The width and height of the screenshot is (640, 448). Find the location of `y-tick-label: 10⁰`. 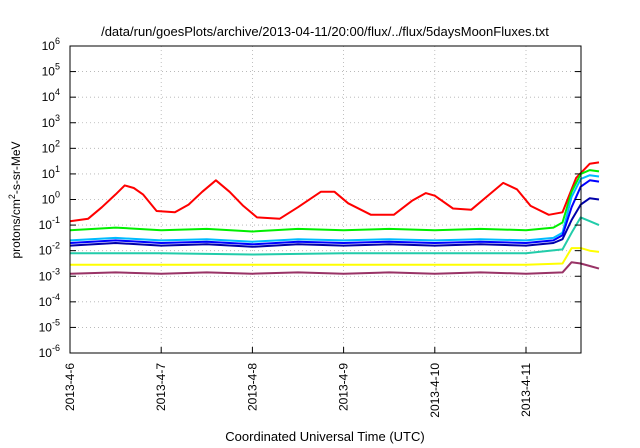

y-tick-label: 10⁰ is located at coordinates (51, 198).